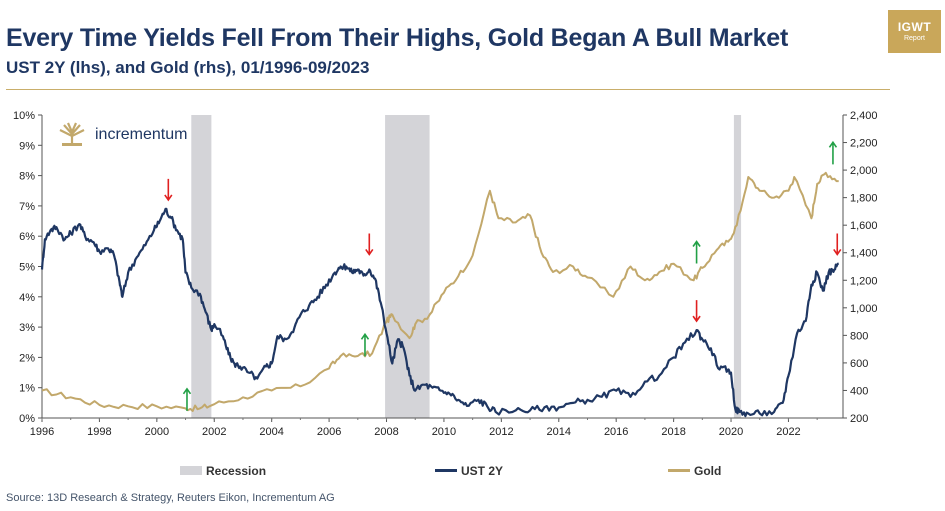 This screenshot has height=511, width=945. What do you see at coordinates (444, 432) in the screenshot?
I see `x-tick-label: 2010` at bounding box center [444, 432].